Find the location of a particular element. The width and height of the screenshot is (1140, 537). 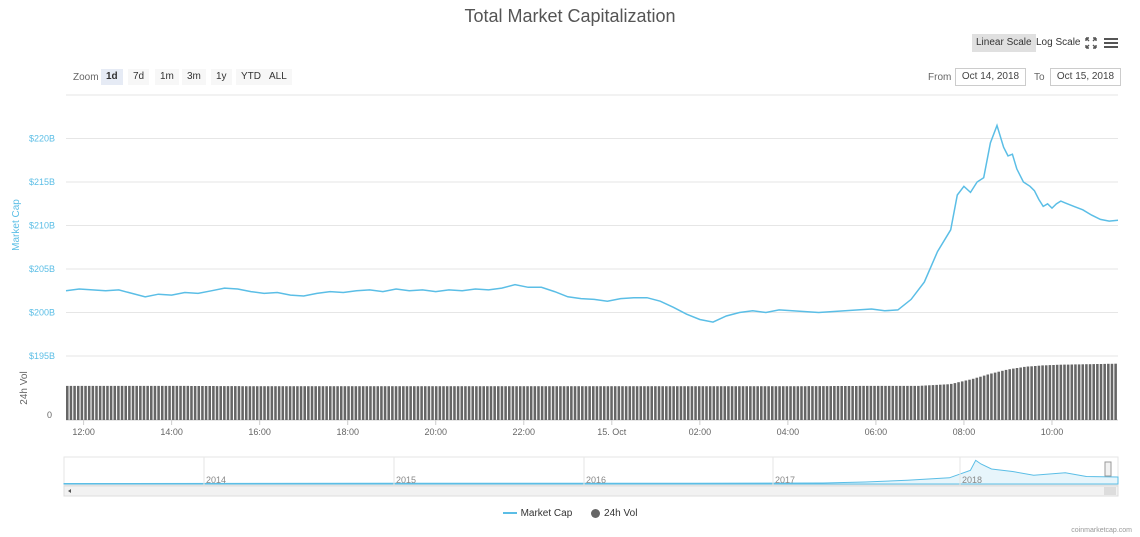

legend-market-cap: Market Cap is located at coordinates (537, 513).